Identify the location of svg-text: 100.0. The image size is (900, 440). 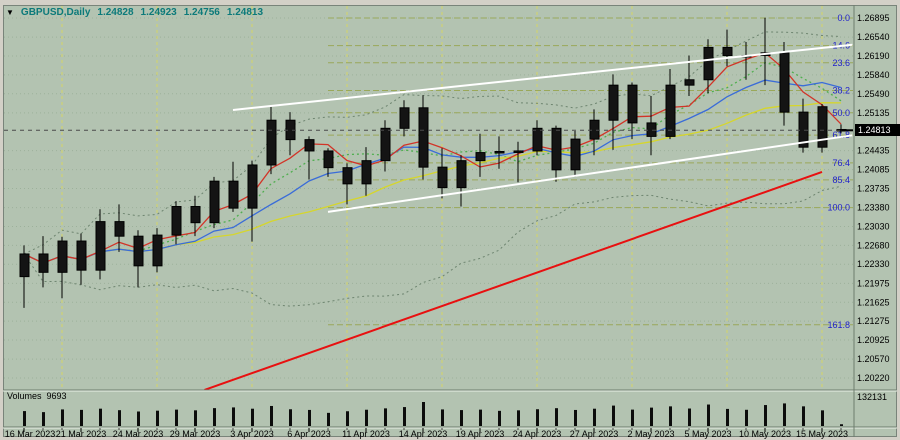
(838, 208).